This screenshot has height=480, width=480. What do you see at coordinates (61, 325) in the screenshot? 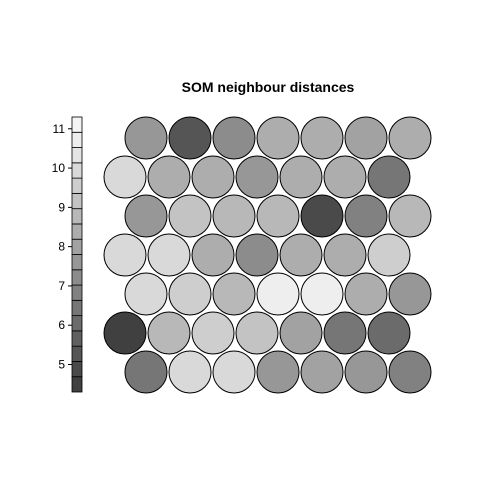
I see `scale-tick-label: 6` at bounding box center [61, 325].